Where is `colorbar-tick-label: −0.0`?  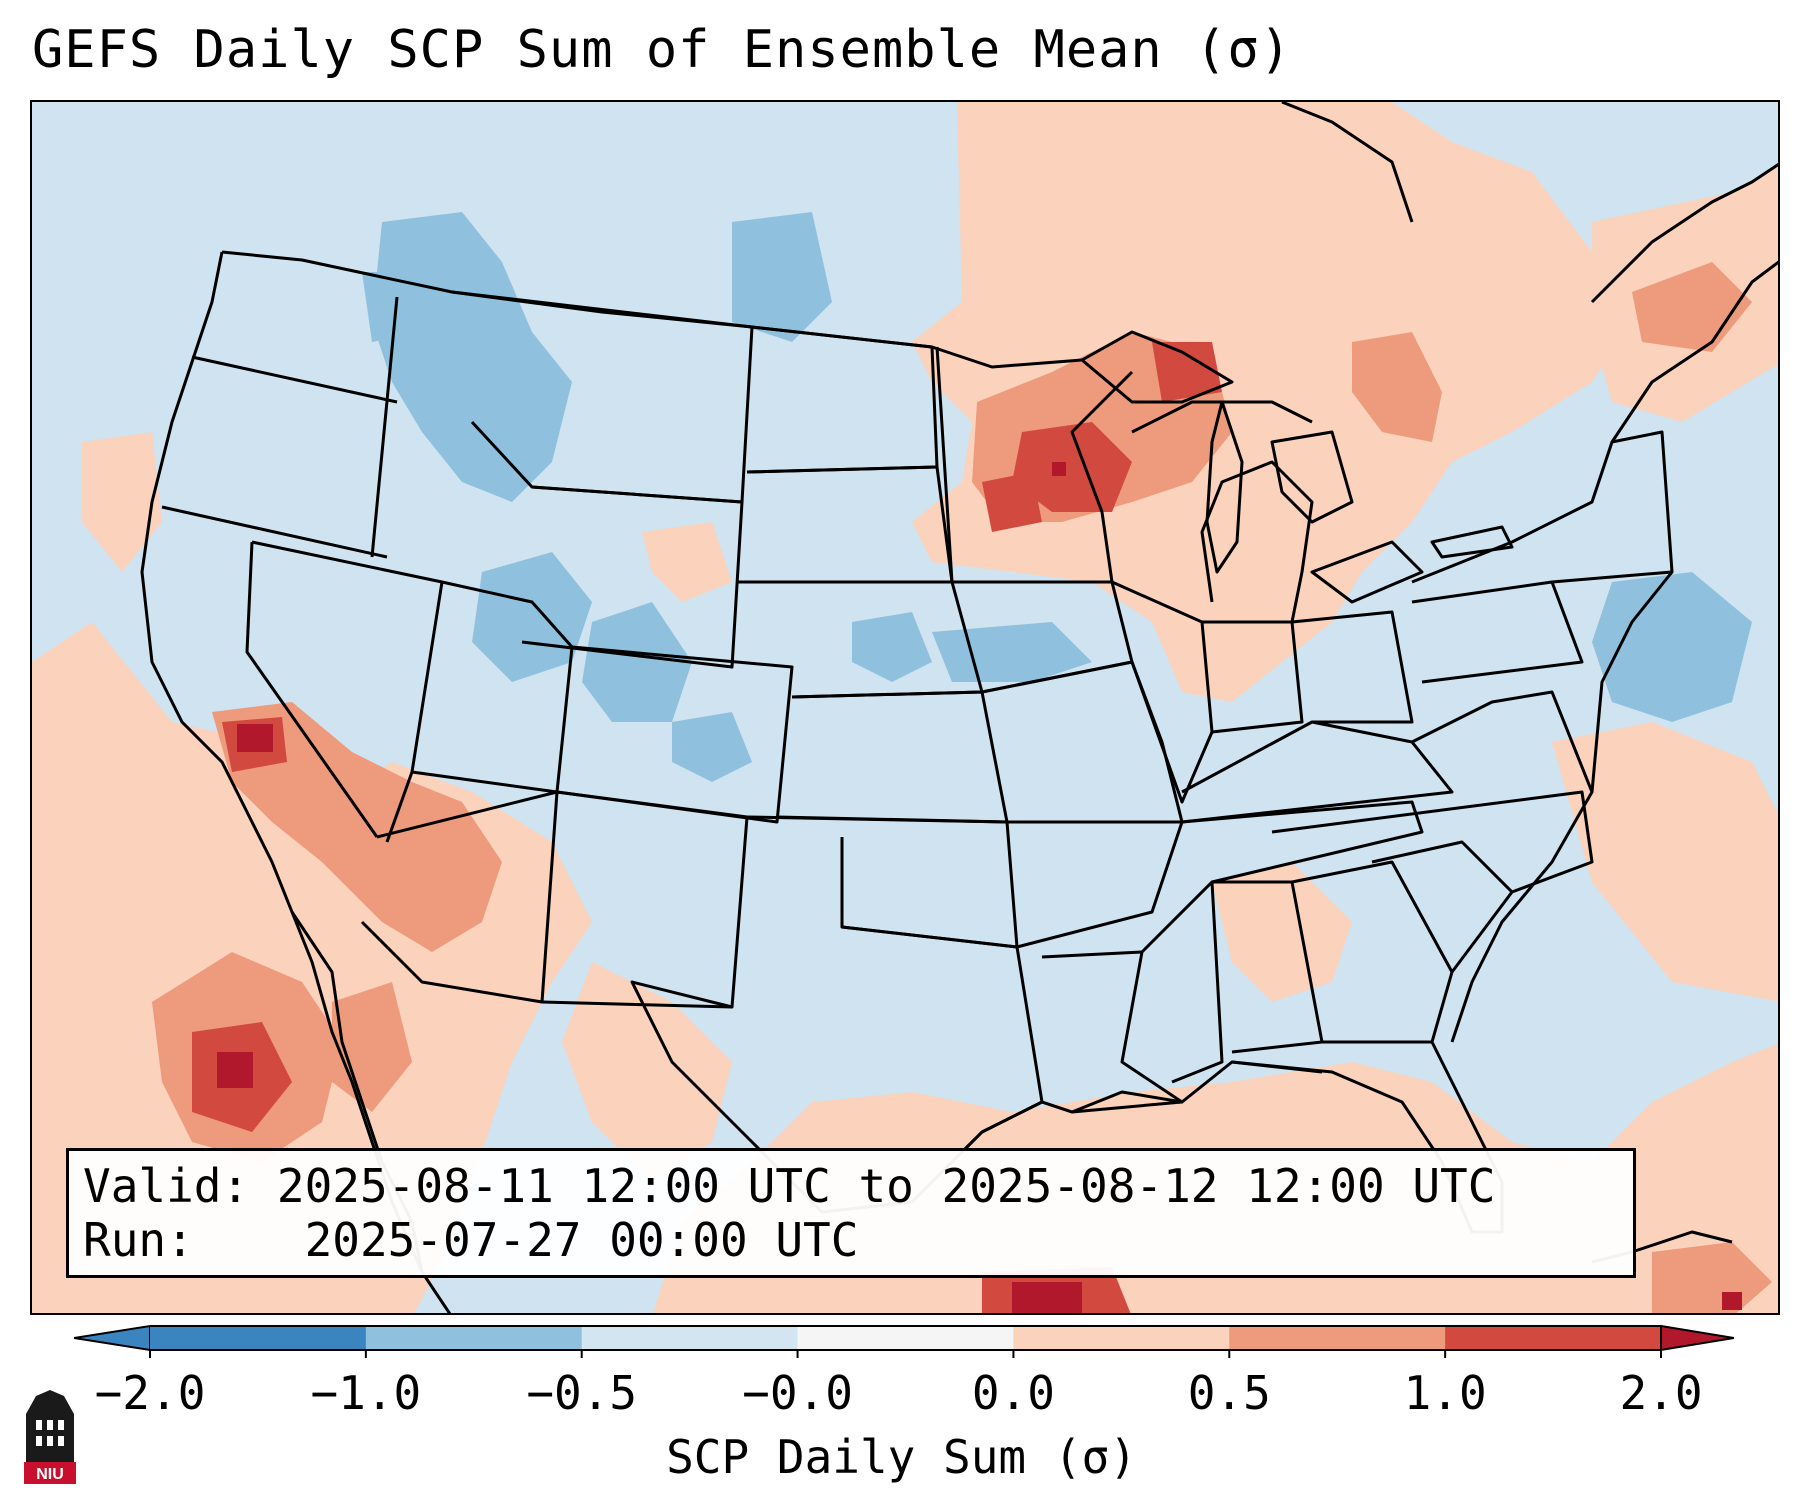 colorbar-tick-label: −0.0 is located at coordinates (797, 1393).